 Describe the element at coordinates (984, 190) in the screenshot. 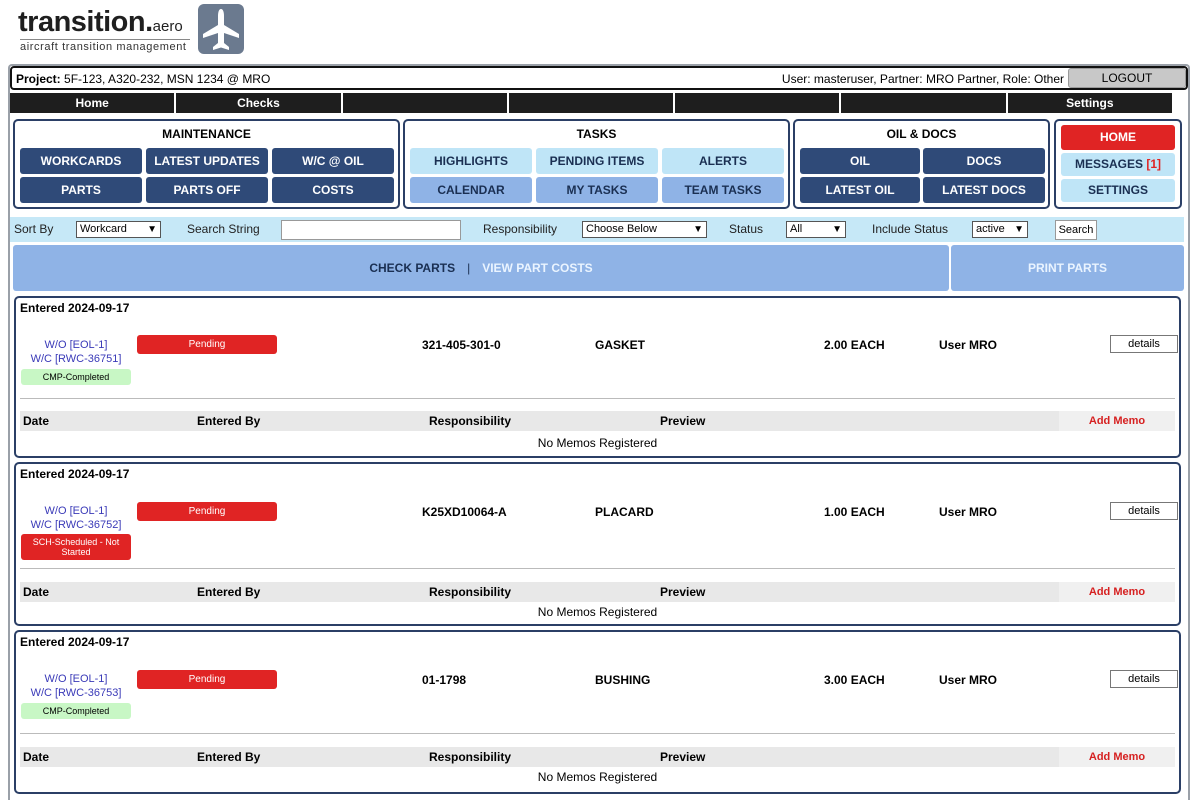

I see `latest-docs-button: LATEST DOCS` at that location.